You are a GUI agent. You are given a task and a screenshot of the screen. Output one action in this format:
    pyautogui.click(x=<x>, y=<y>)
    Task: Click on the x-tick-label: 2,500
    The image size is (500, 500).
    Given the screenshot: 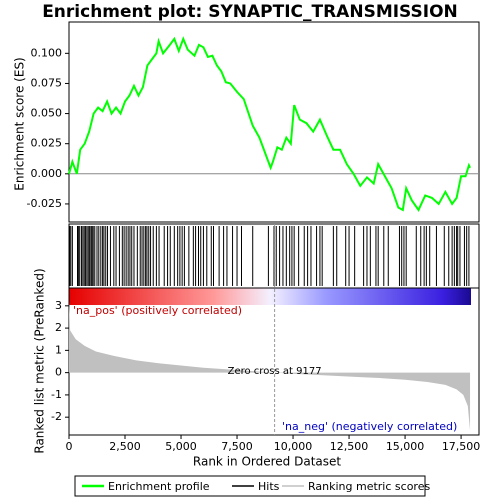 What is the action you would take?
    pyautogui.click(x=125, y=446)
    